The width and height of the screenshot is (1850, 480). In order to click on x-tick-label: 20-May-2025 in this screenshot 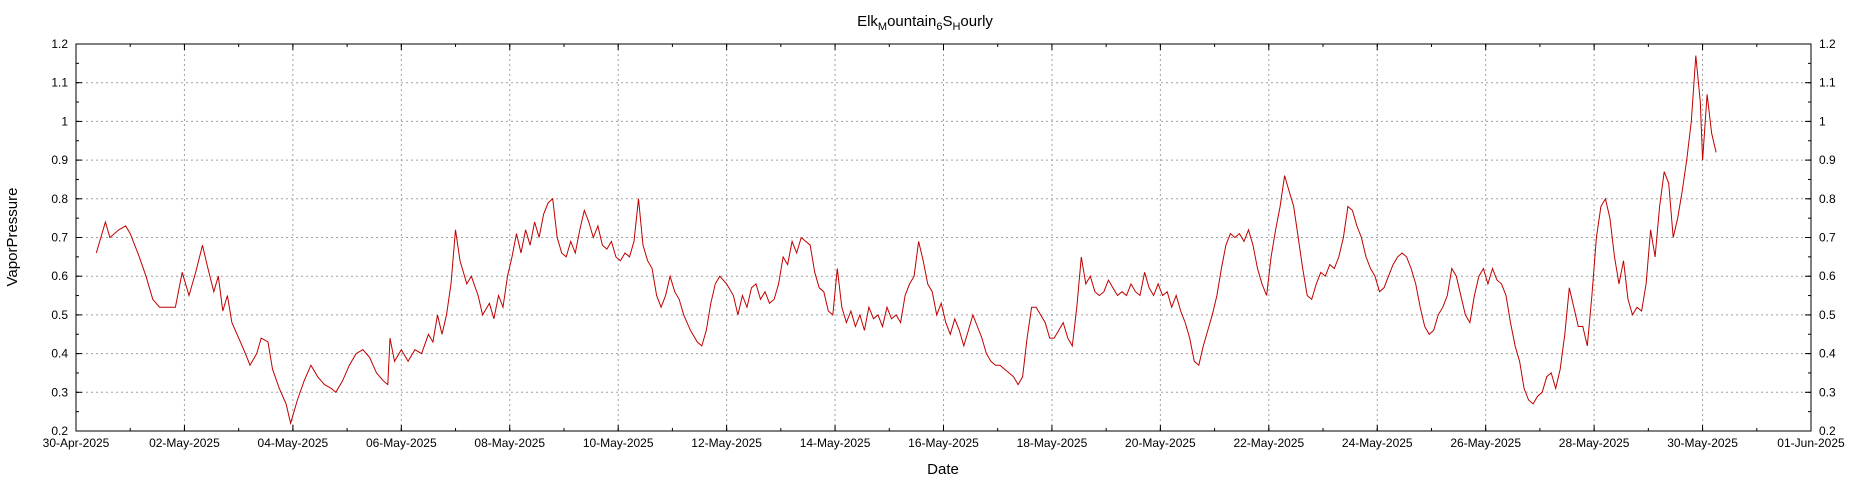, I will do `click(1160, 443)`.